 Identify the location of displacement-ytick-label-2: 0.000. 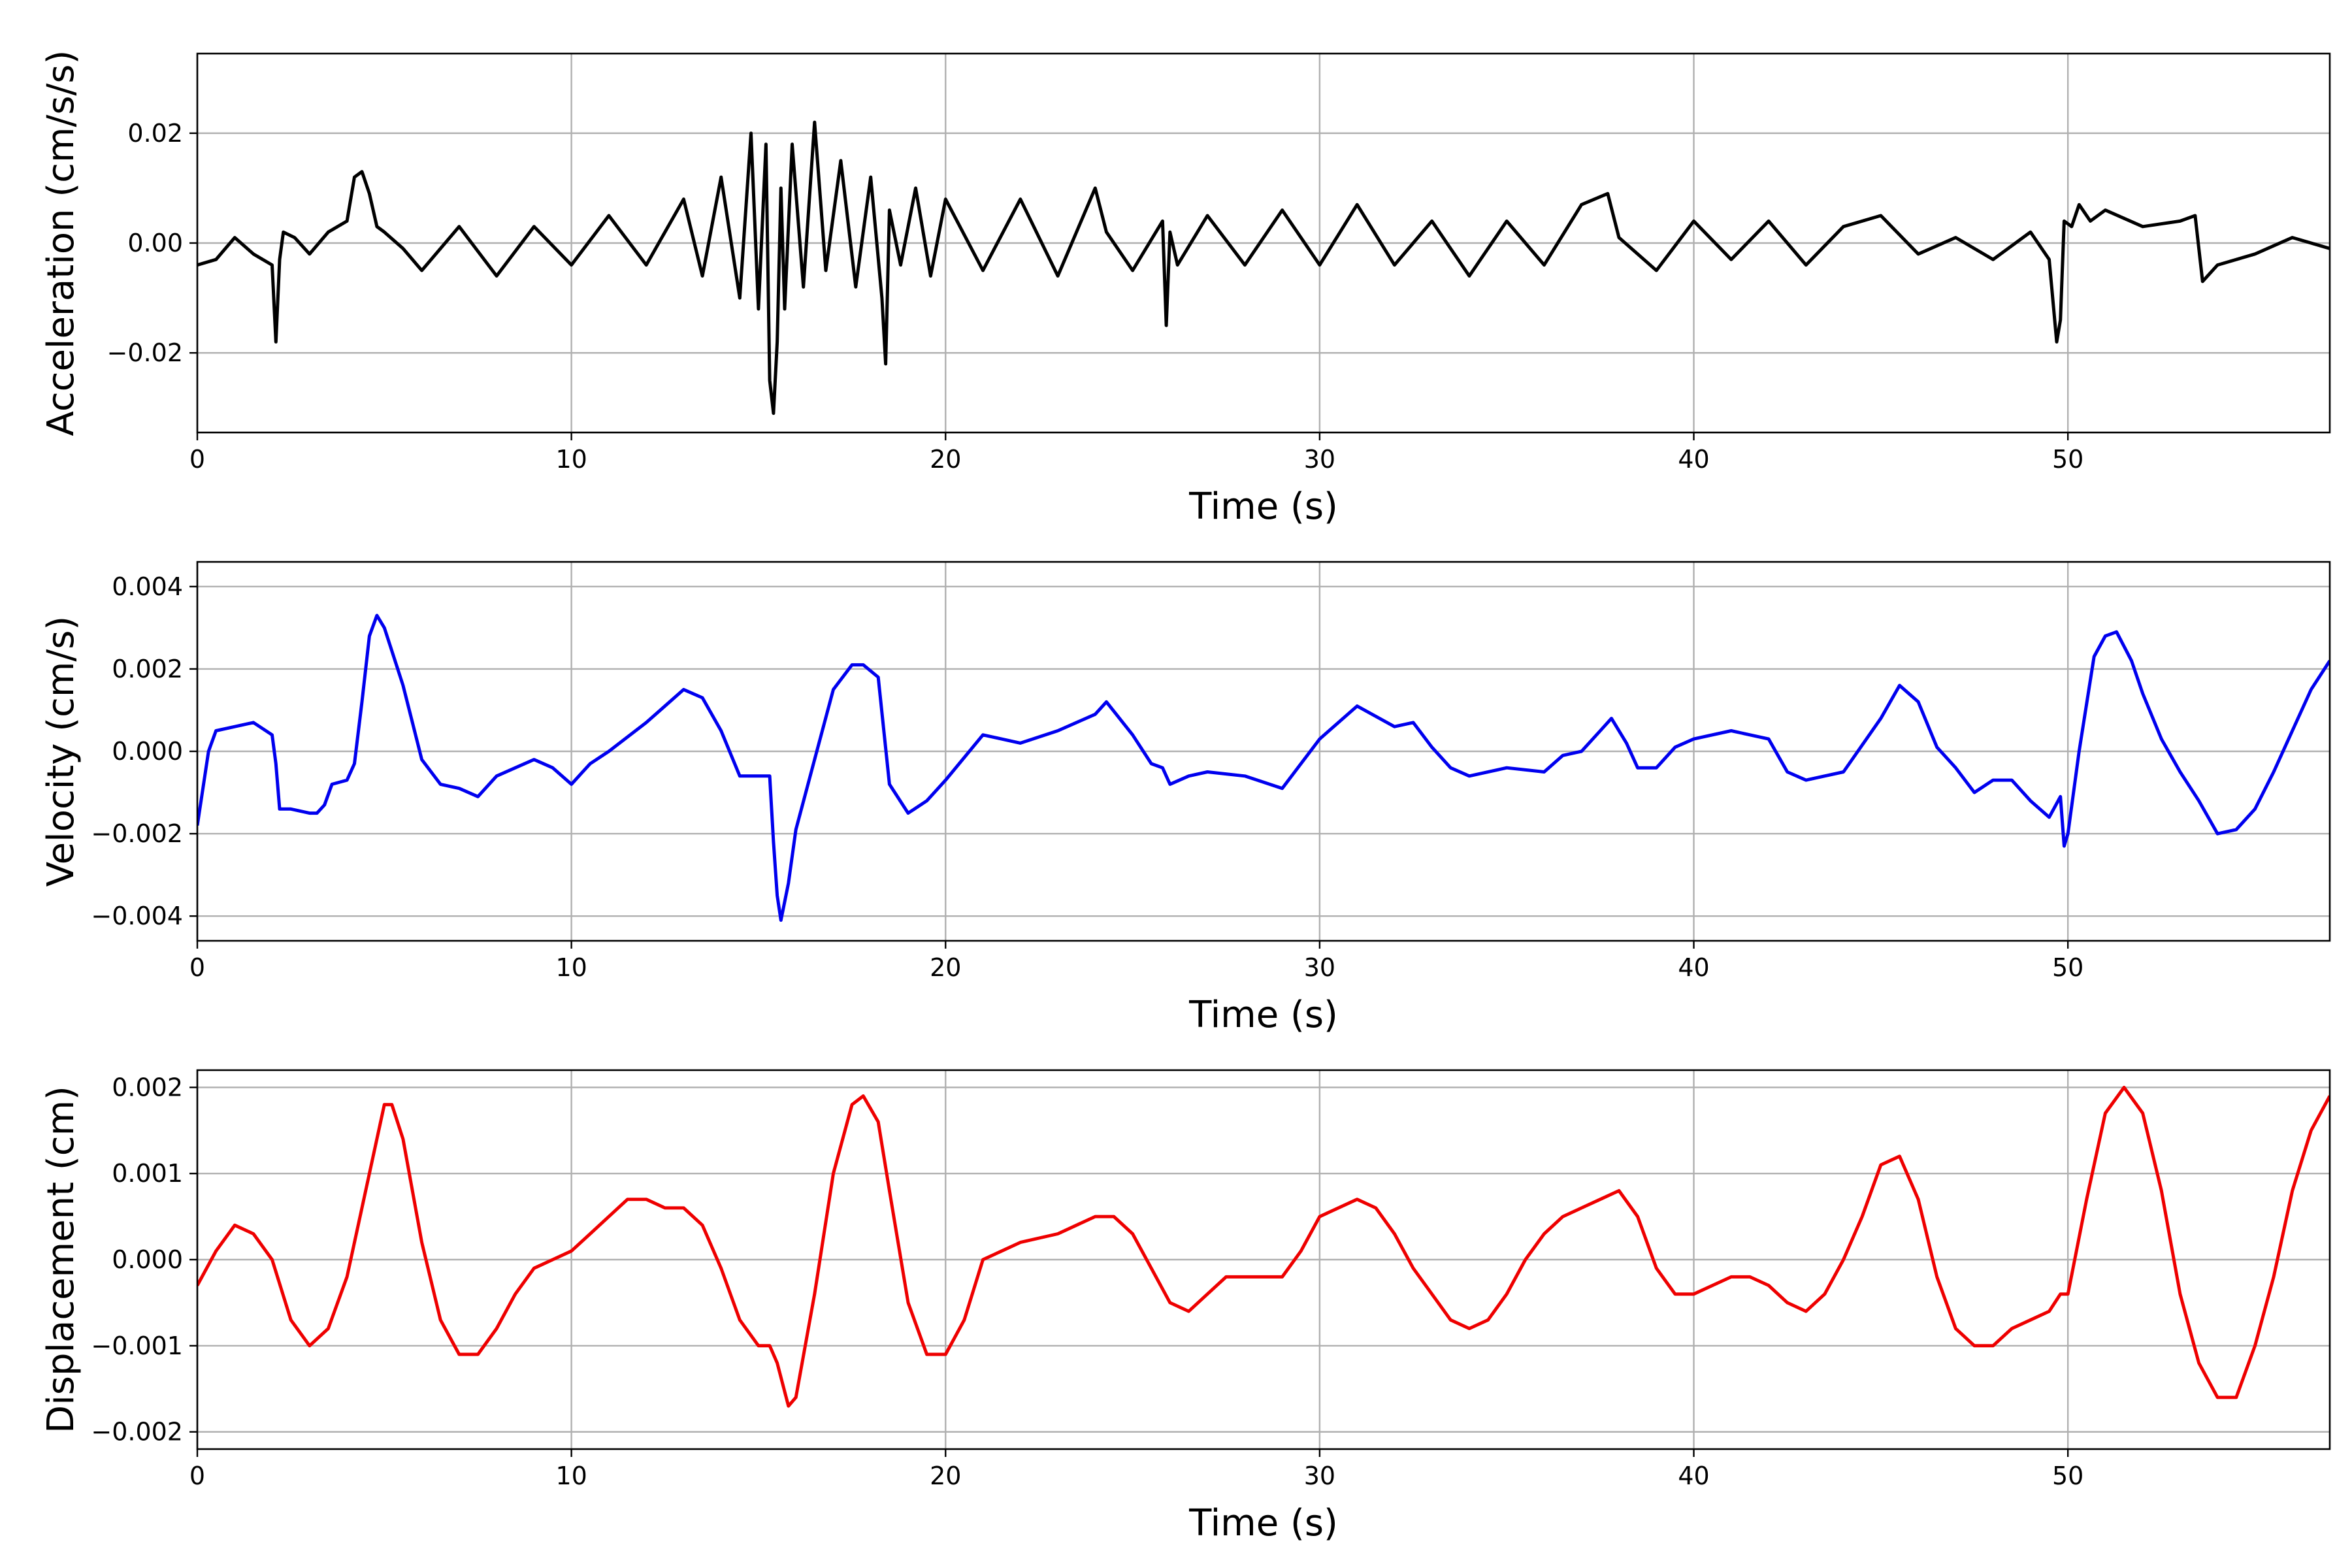
(147, 1259).